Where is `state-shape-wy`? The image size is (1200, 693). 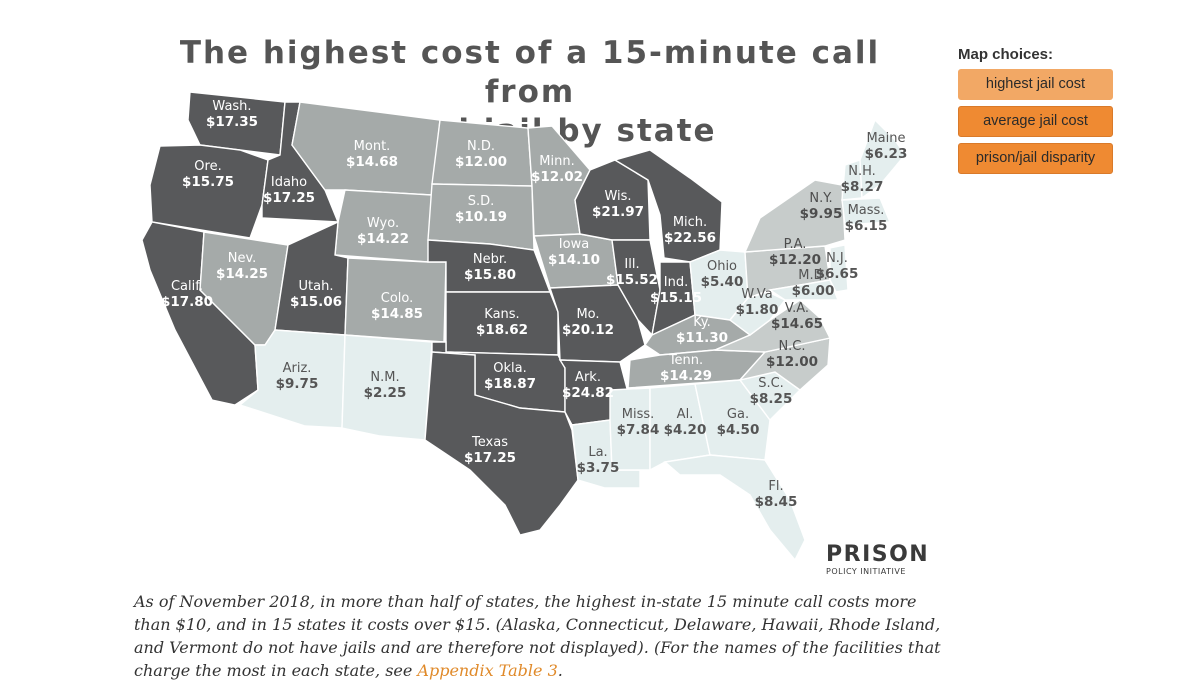 state-shape-wy is located at coordinates (383, 226).